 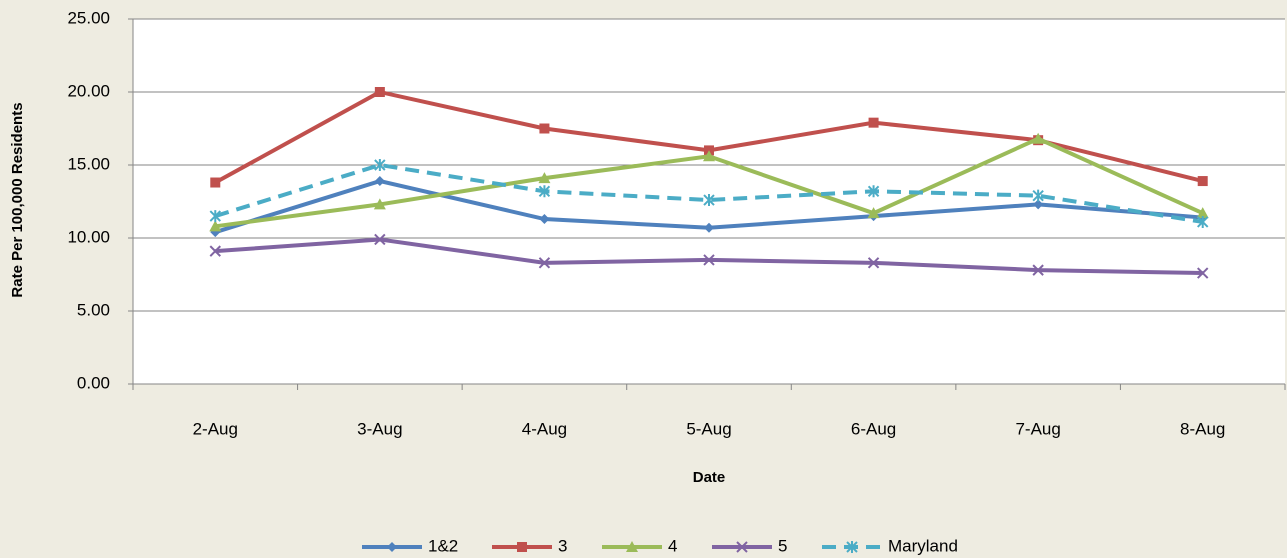 What do you see at coordinates (93, 309) in the screenshot?
I see `y-tick-label: 5.00` at bounding box center [93, 309].